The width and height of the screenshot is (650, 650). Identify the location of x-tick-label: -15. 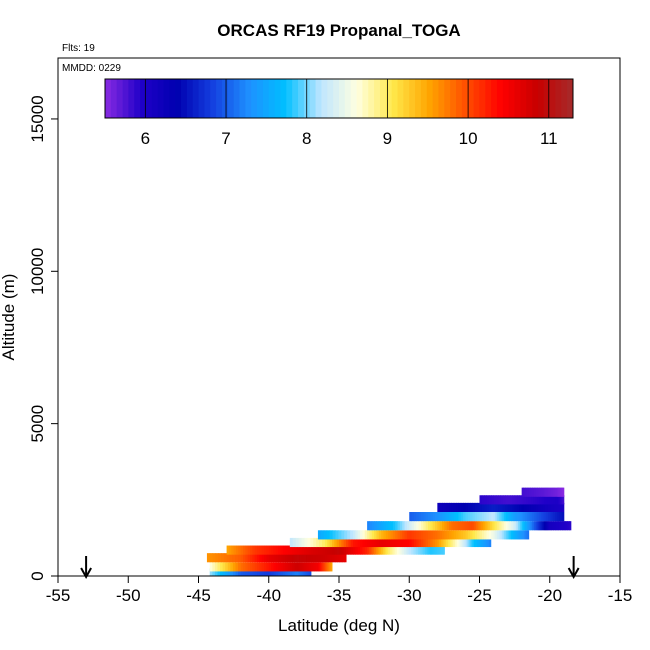
(620, 595).